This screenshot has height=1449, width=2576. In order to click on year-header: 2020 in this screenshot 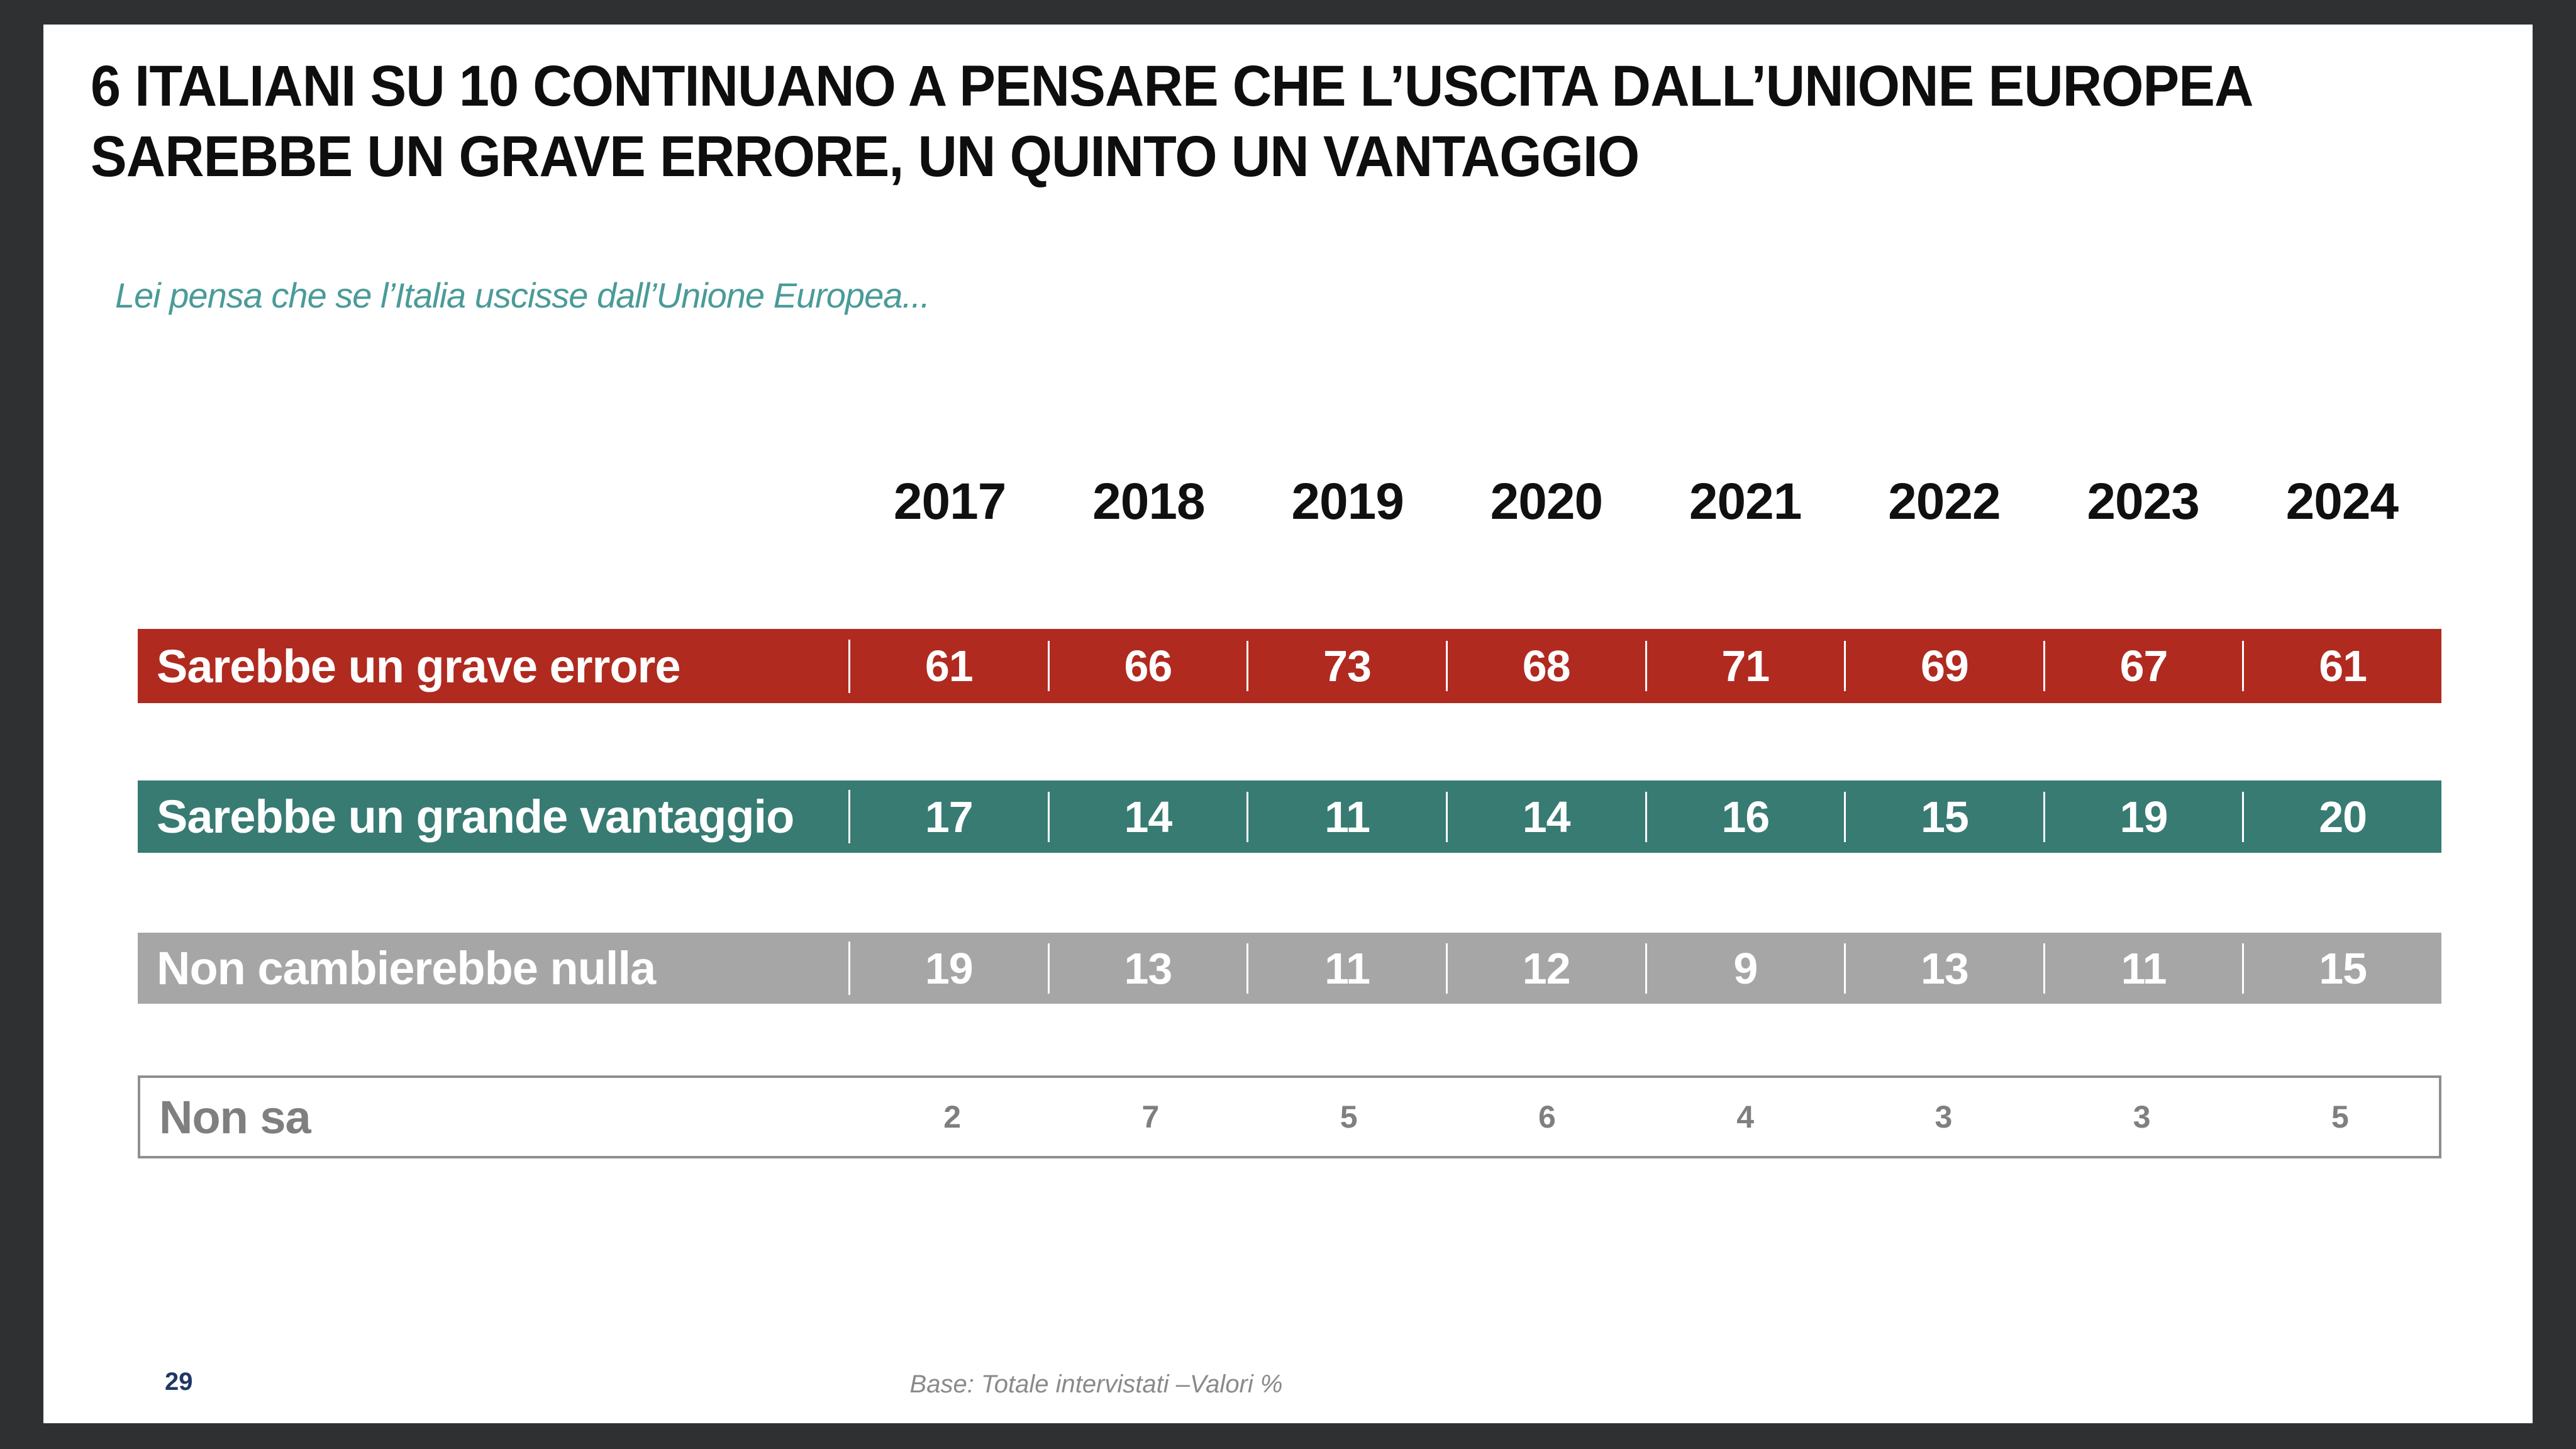, I will do `click(1546, 501)`.